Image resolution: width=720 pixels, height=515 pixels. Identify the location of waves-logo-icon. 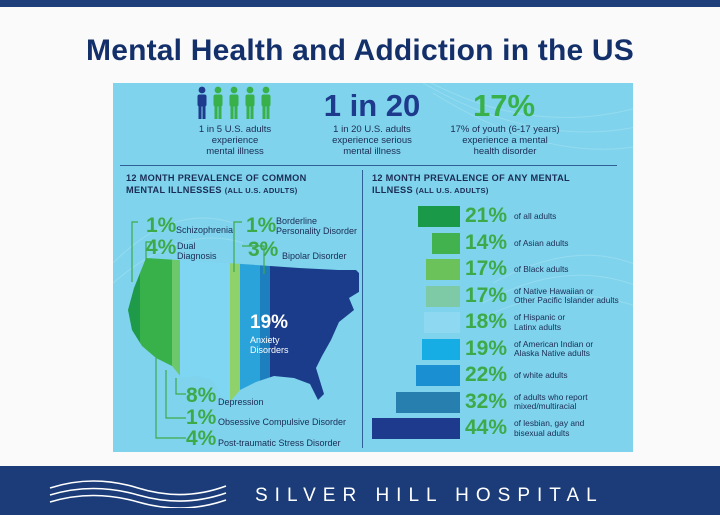
(138, 494).